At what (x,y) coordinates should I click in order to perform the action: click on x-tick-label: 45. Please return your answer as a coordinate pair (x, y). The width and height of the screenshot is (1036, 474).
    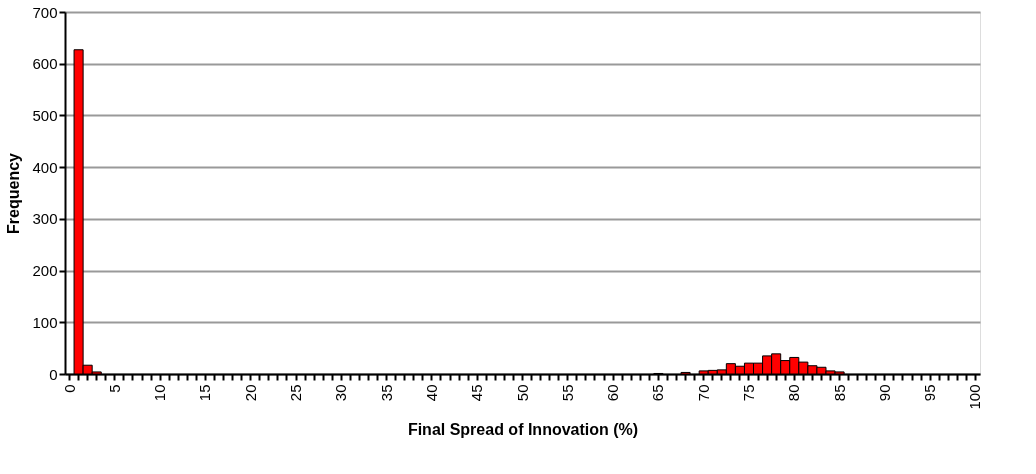
    Looking at the image, I should click on (477, 393).